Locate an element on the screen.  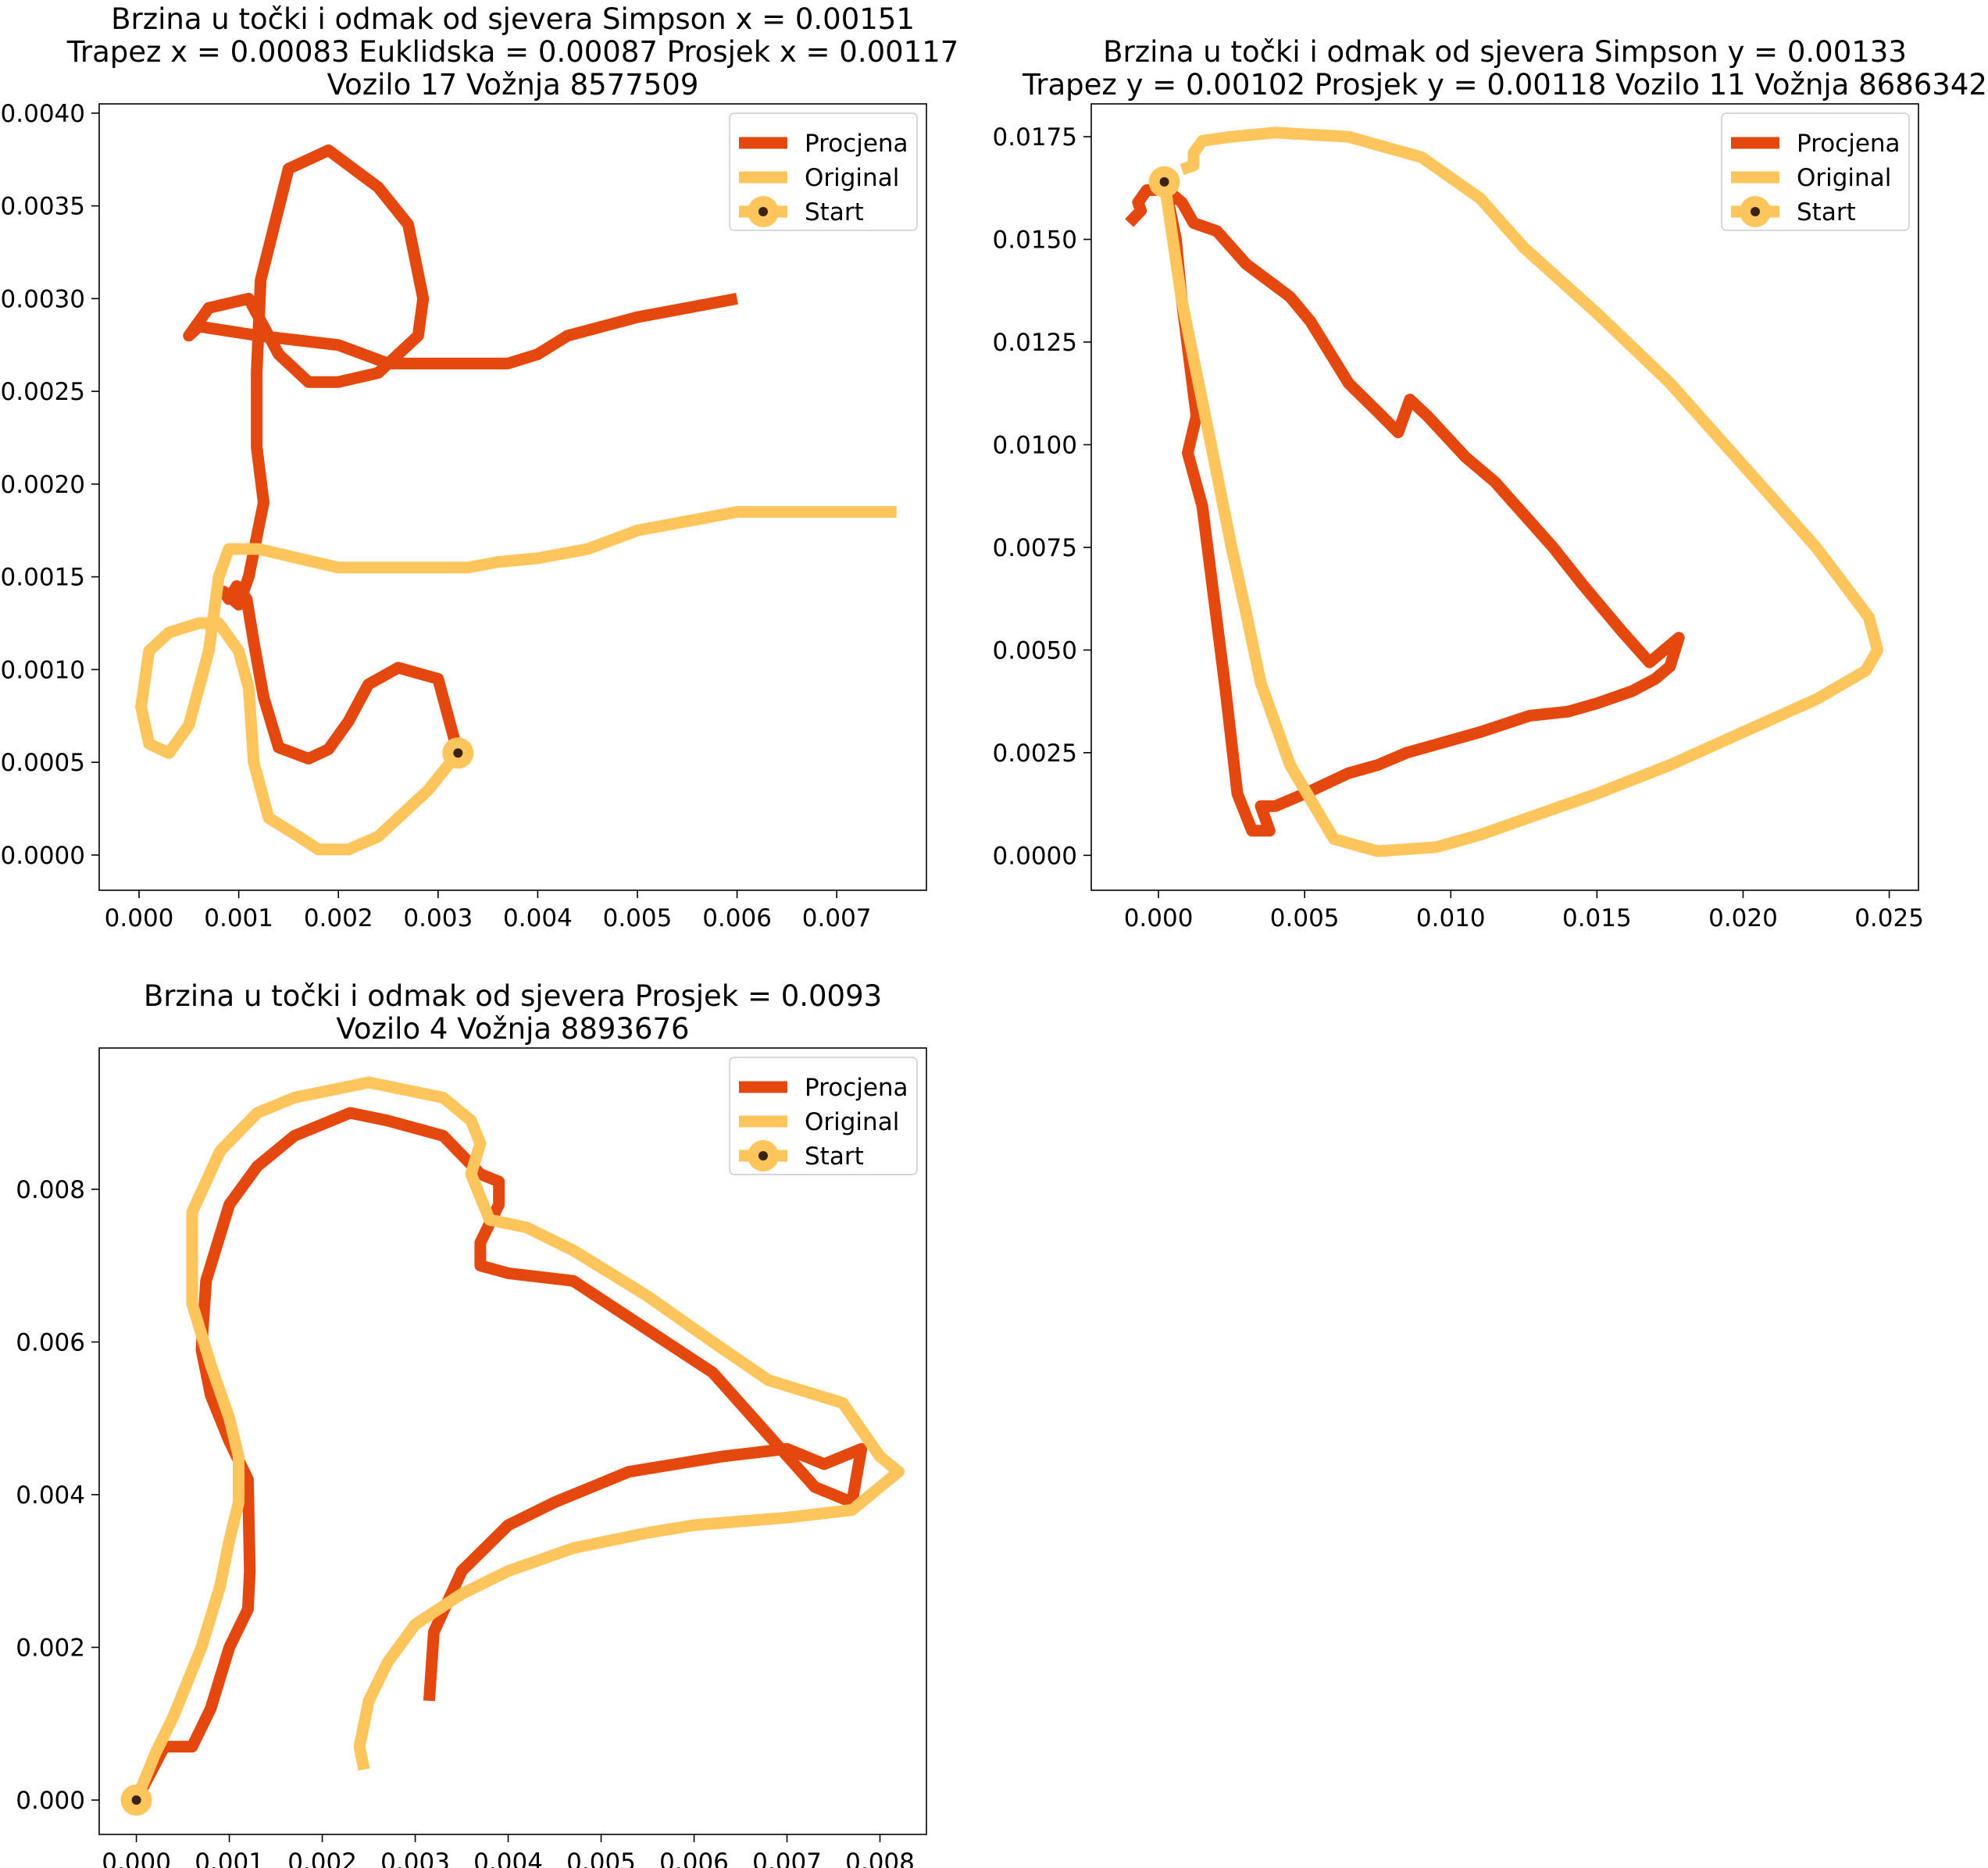
y-tick-label: 0.0040 is located at coordinates (43, 114).